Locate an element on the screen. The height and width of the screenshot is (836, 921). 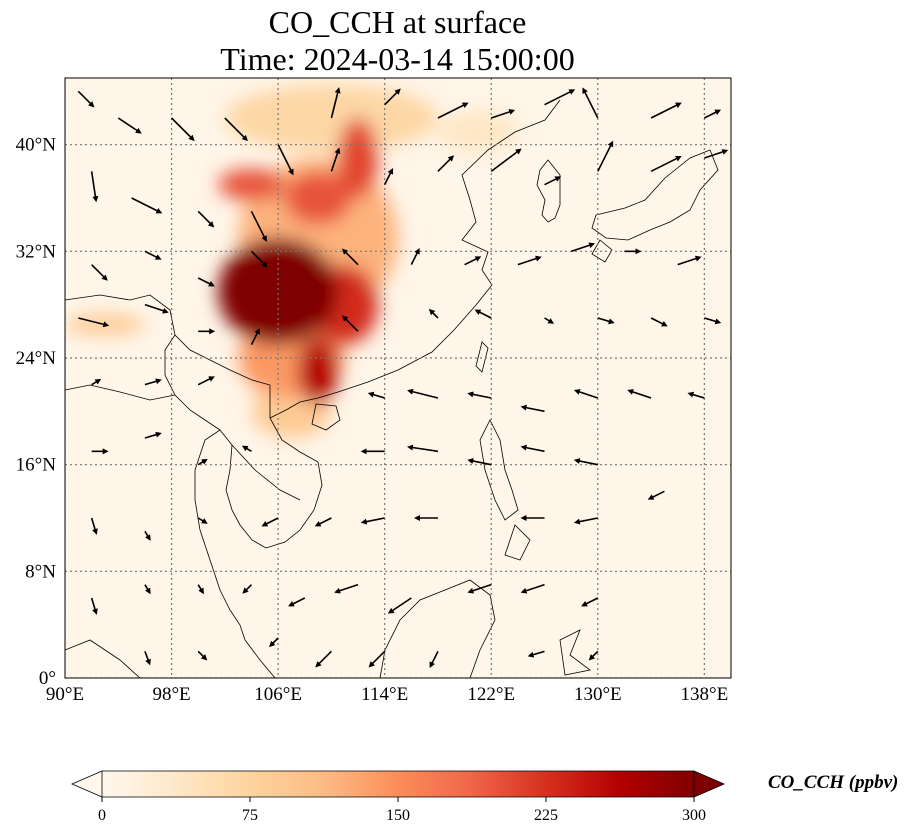
colorbar-tick-label: 300 is located at coordinates (694, 815).